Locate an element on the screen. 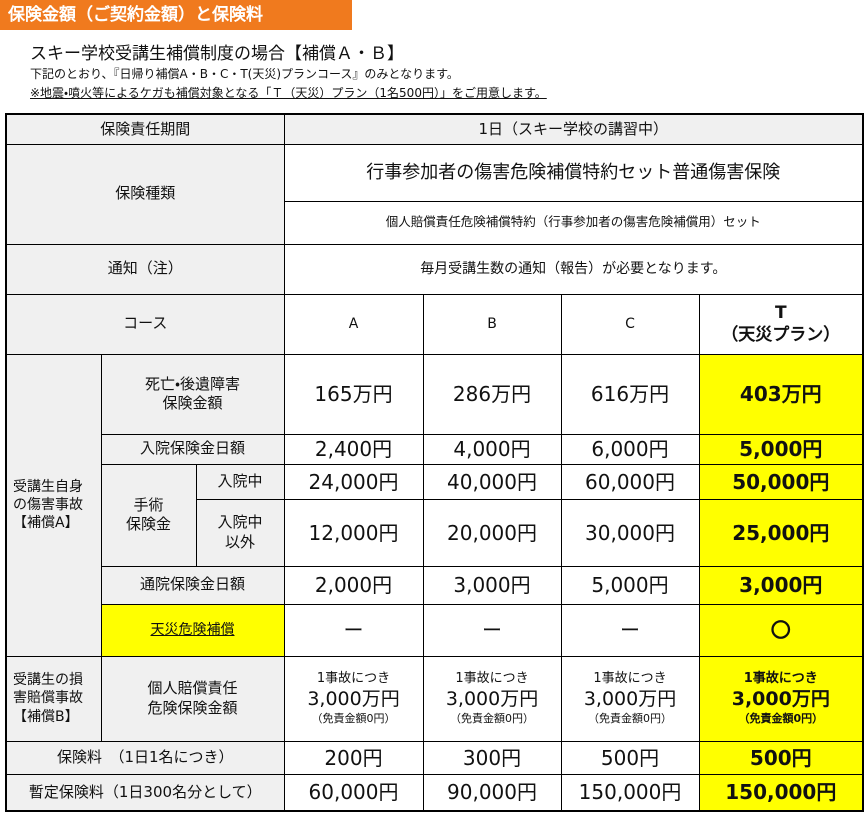 This screenshot has width=868, height=817. row: 個人賠償責任危険補償特約（行事参加者の傷害危険補償用）セット is located at coordinates (435, 222).